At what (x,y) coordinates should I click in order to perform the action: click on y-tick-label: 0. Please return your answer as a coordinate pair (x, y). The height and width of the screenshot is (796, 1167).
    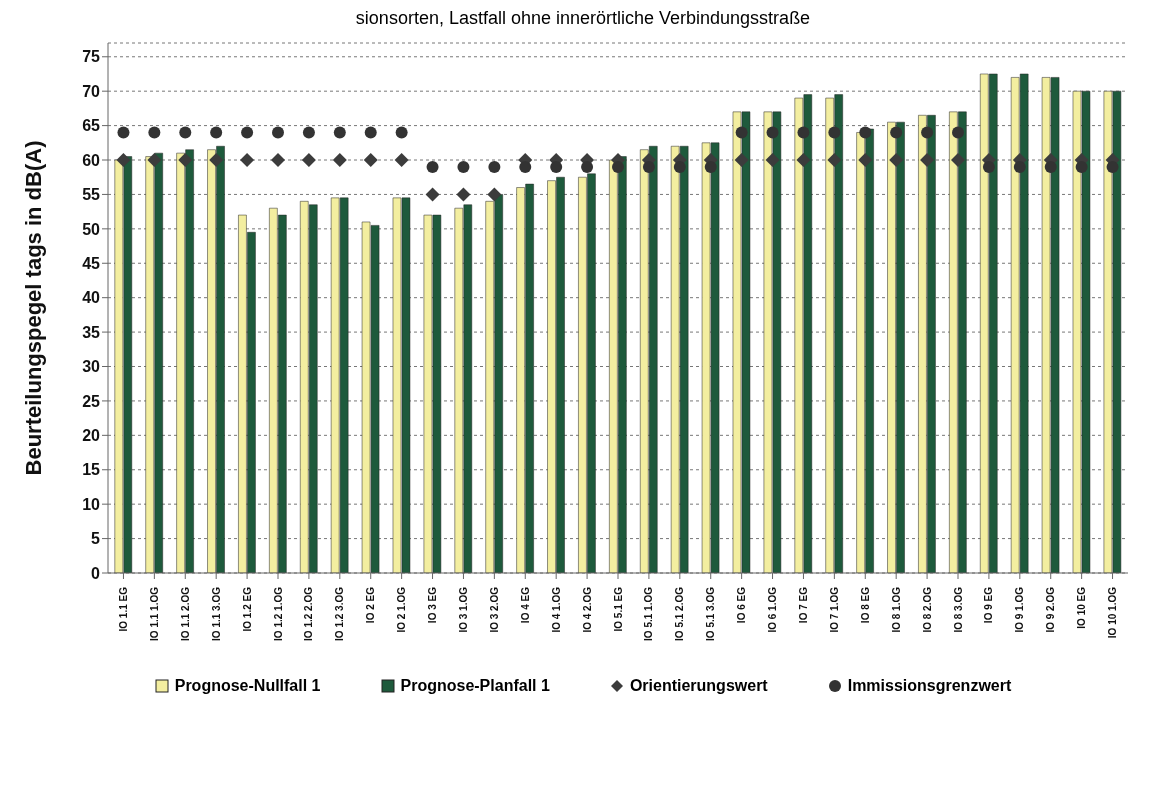
    Looking at the image, I should click on (96, 573).